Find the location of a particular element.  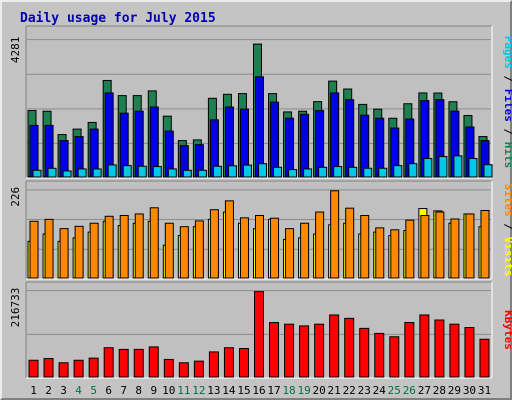

legend-files: Files is located at coordinates (507, 105).